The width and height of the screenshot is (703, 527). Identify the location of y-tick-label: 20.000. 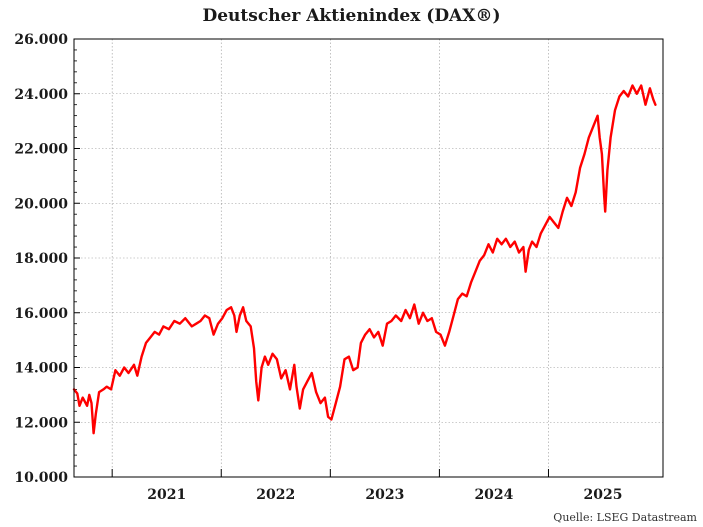
(41, 204).